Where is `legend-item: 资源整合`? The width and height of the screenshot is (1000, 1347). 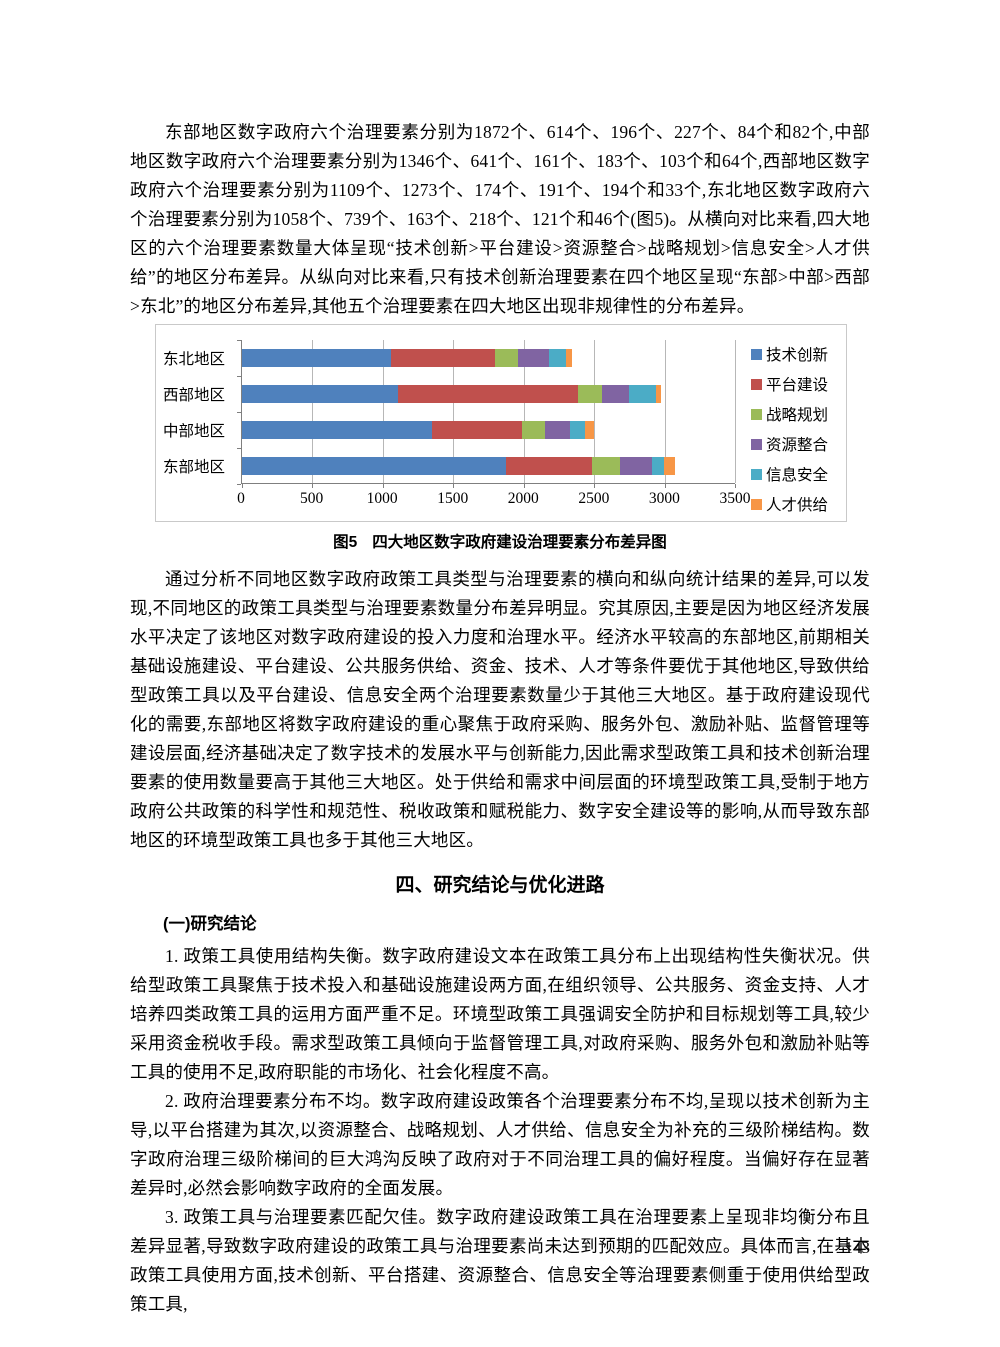 legend-item: 资源整合 is located at coordinates (799, 444).